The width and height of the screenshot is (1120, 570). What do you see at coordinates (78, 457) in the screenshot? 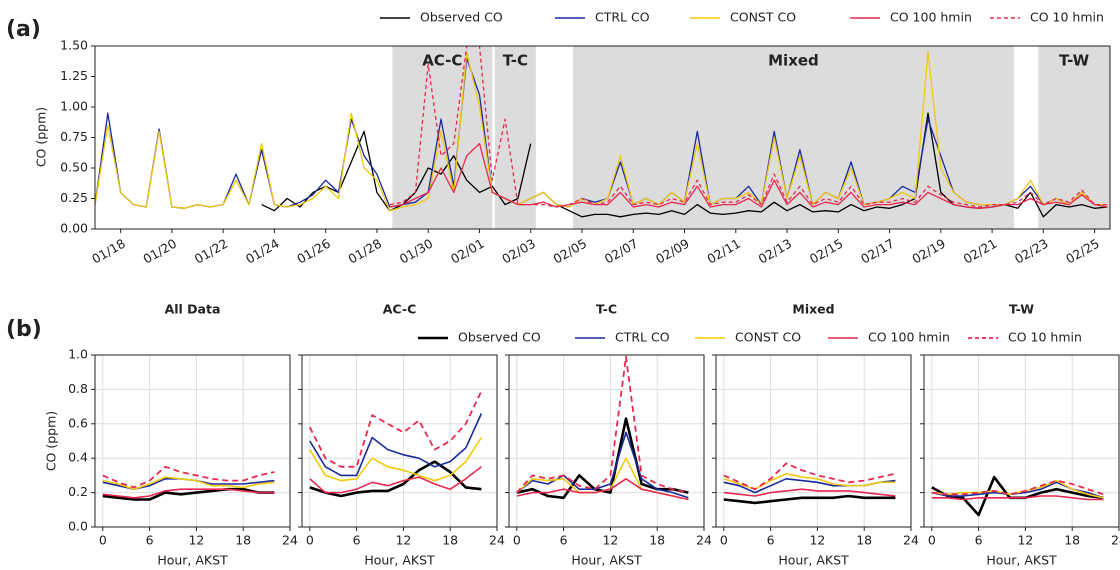
I see `y-tick-label: 0.4` at bounding box center [78, 457].